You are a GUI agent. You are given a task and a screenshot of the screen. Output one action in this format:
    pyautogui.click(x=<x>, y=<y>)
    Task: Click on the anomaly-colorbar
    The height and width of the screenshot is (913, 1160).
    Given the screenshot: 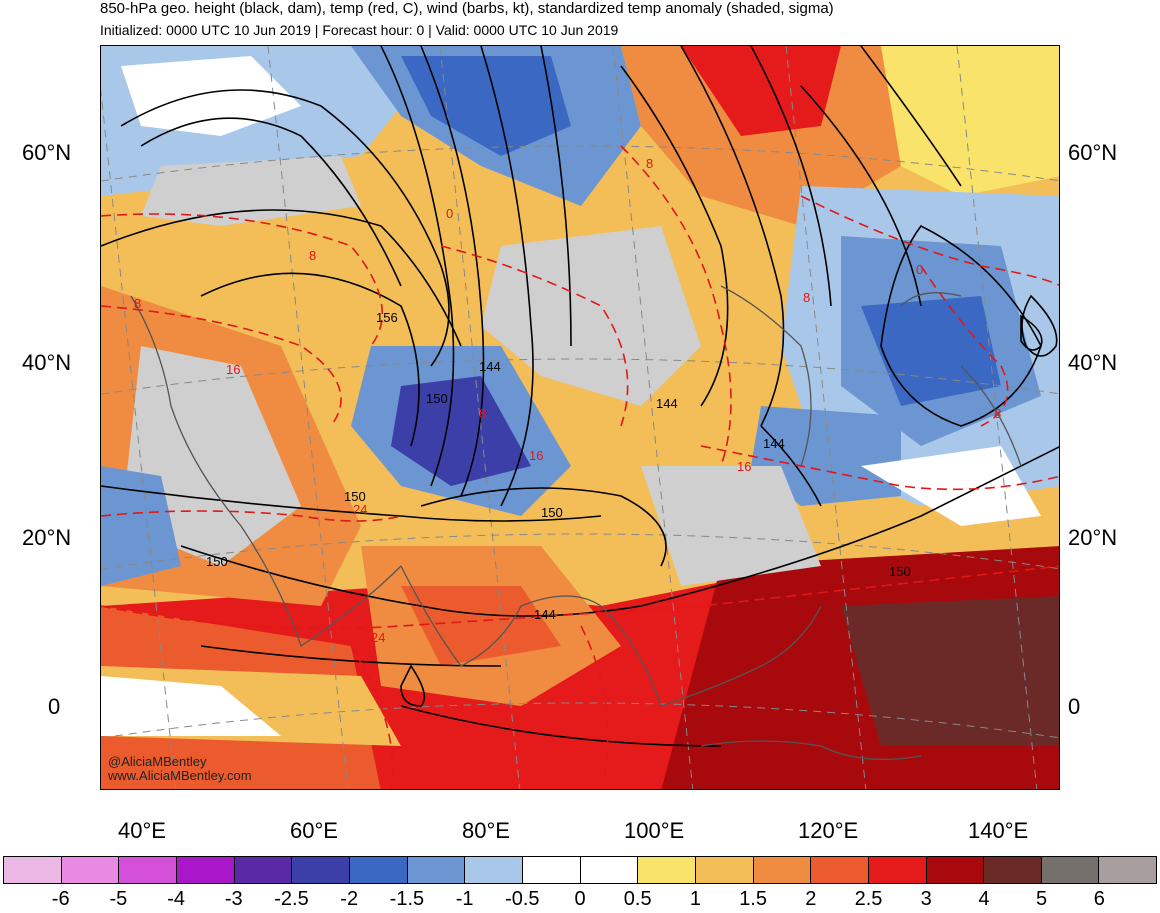 What is the action you would take?
    pyautogui.click(x=580, y=870)
    